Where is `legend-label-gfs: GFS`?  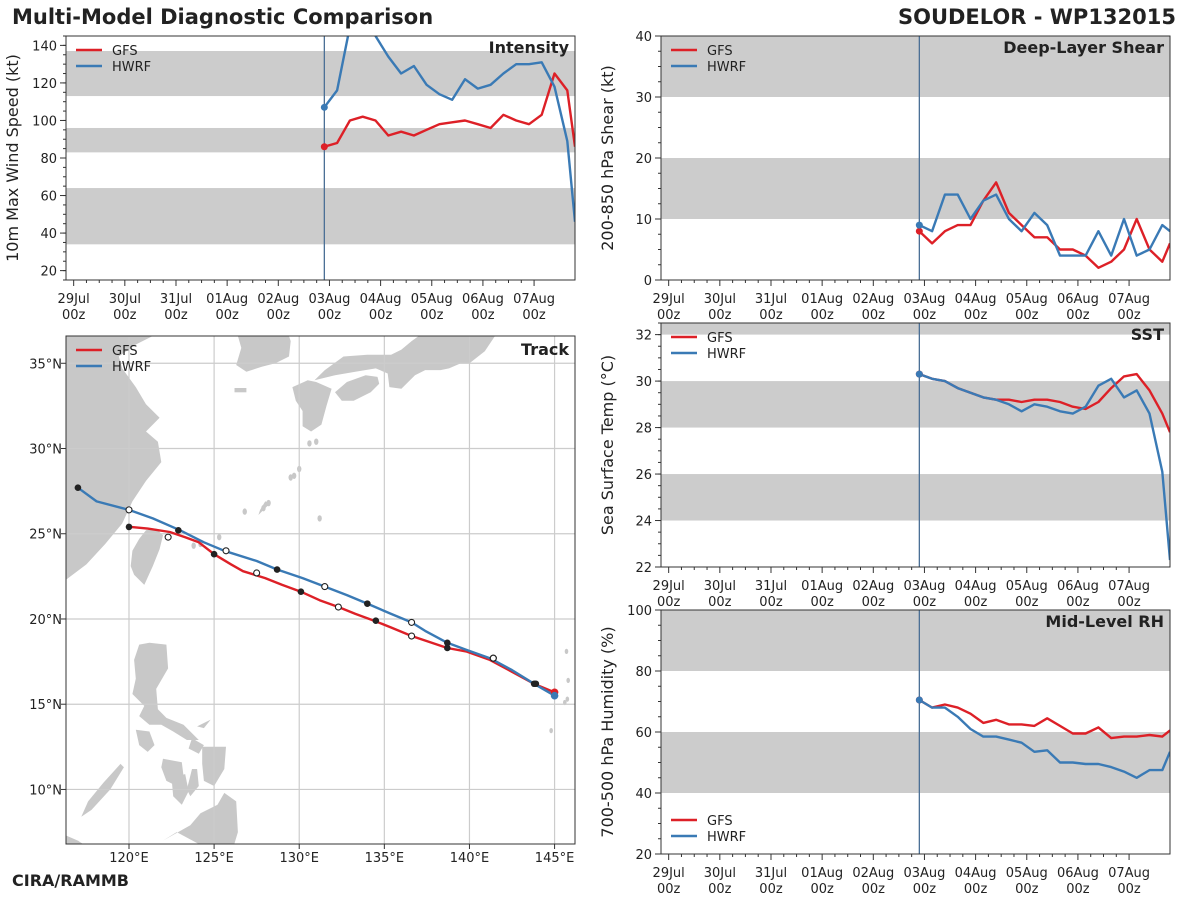 legend-label-gfs: GFS is located at coordinates (720, 338).